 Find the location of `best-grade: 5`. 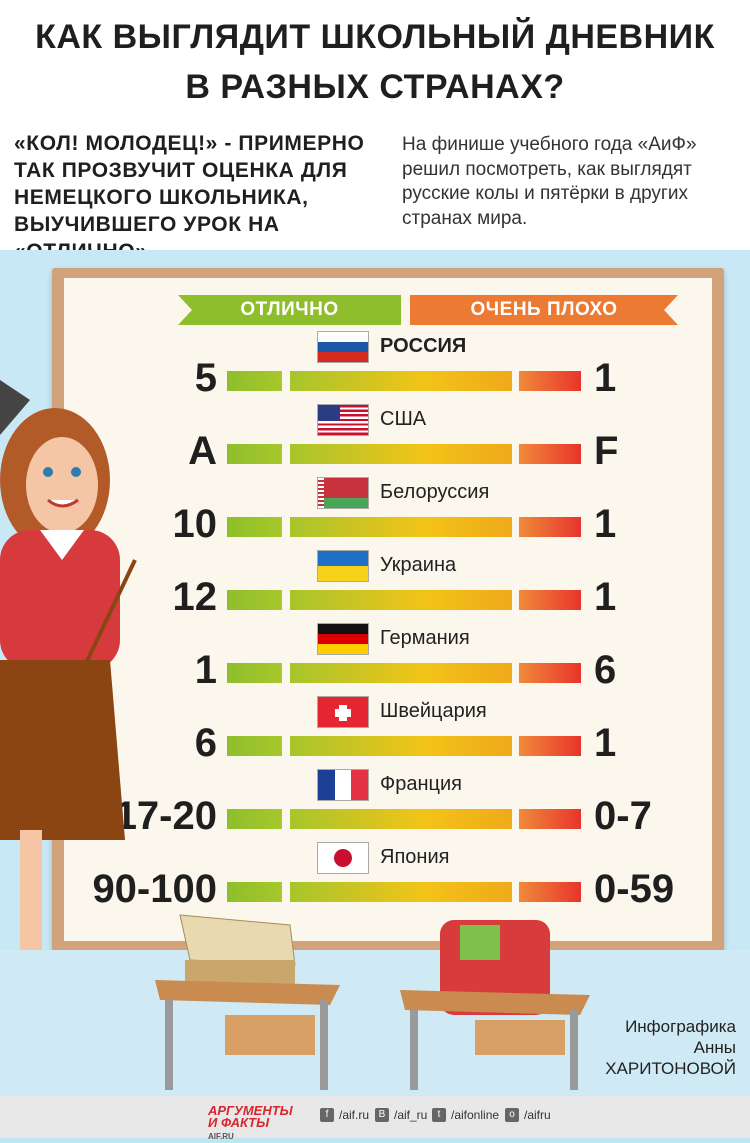

best-grade: 5 is located at coordinates (205, 378).